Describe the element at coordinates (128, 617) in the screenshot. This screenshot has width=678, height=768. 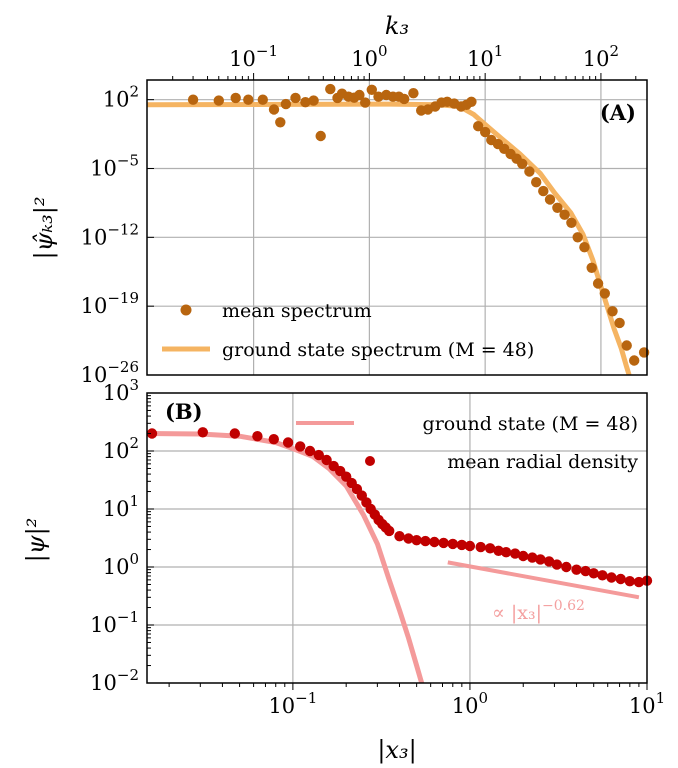
I see `y-tick-exponent: −1` at that location.